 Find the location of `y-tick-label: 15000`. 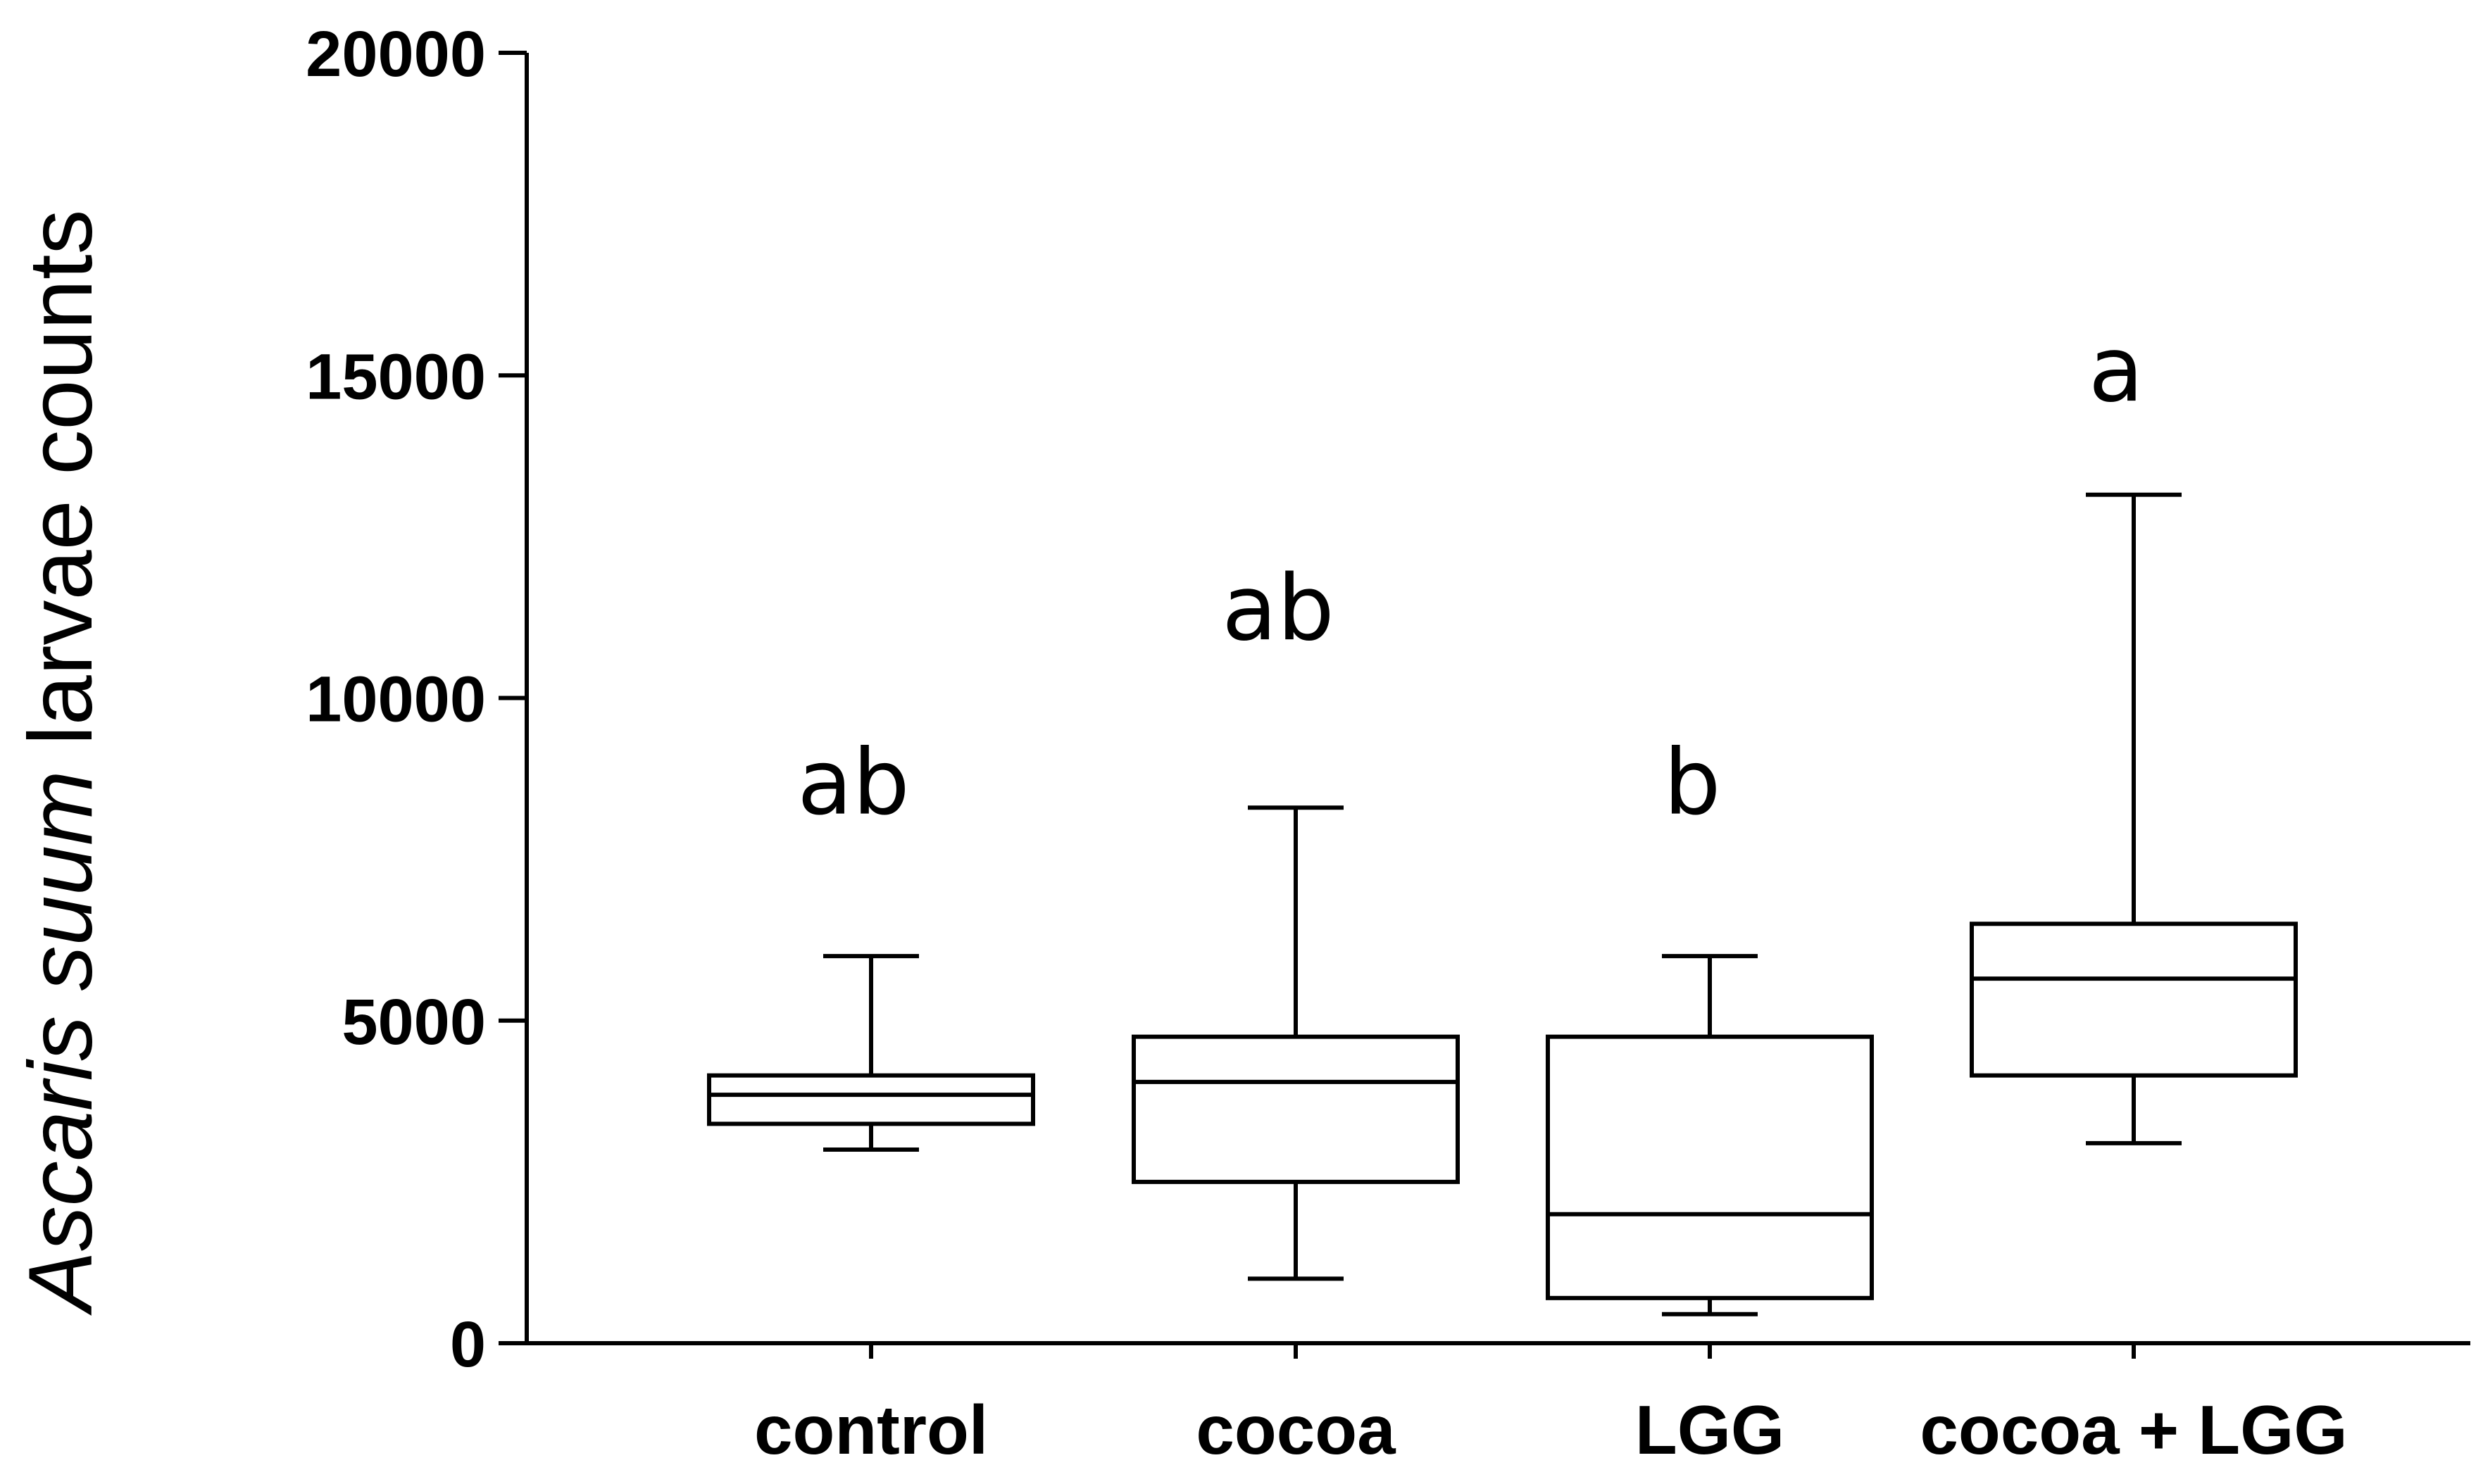

y-tick-label: 15000 is located at coordinates (396, 377).